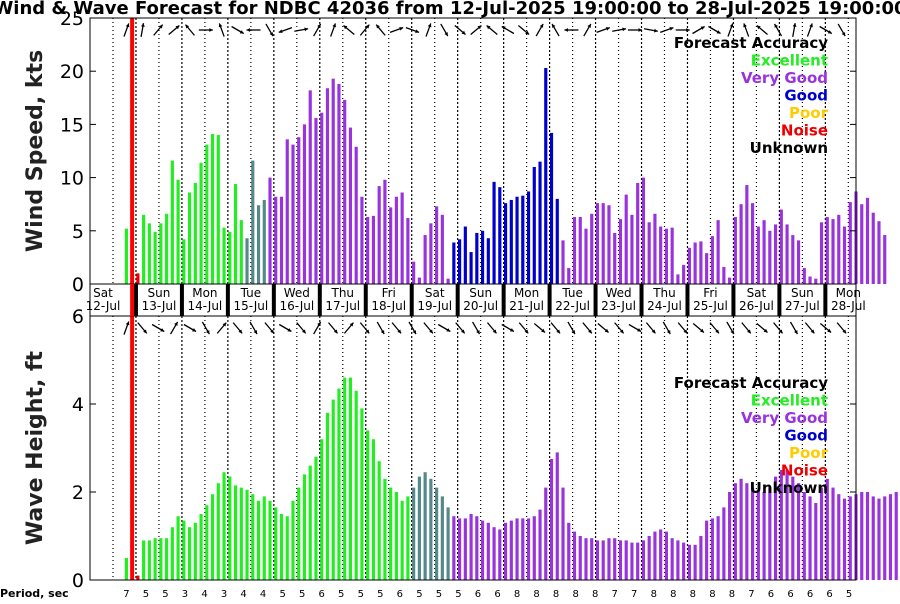 This screenshot has height=604, width=900. What do you see at coordinates (789, 61) in the screenshot?
I see `legend-item: Excellent` at bounding box center [789, 61].